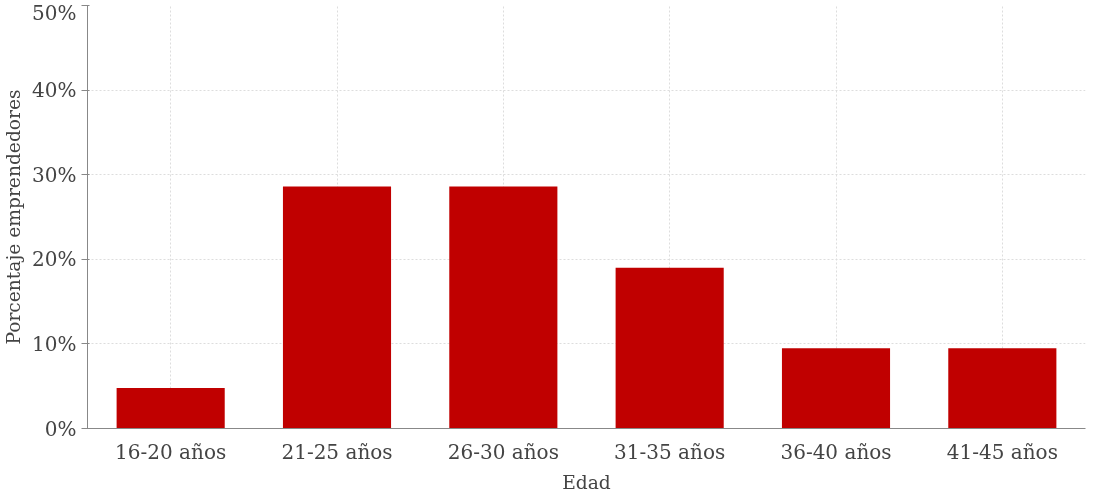 This screenshot has height=500, width=1097. What do you see at coordinates (1002, 451) in the screenshot?
I see `x-tick-label: 41-45 años` at bounding box center [1002, 451].